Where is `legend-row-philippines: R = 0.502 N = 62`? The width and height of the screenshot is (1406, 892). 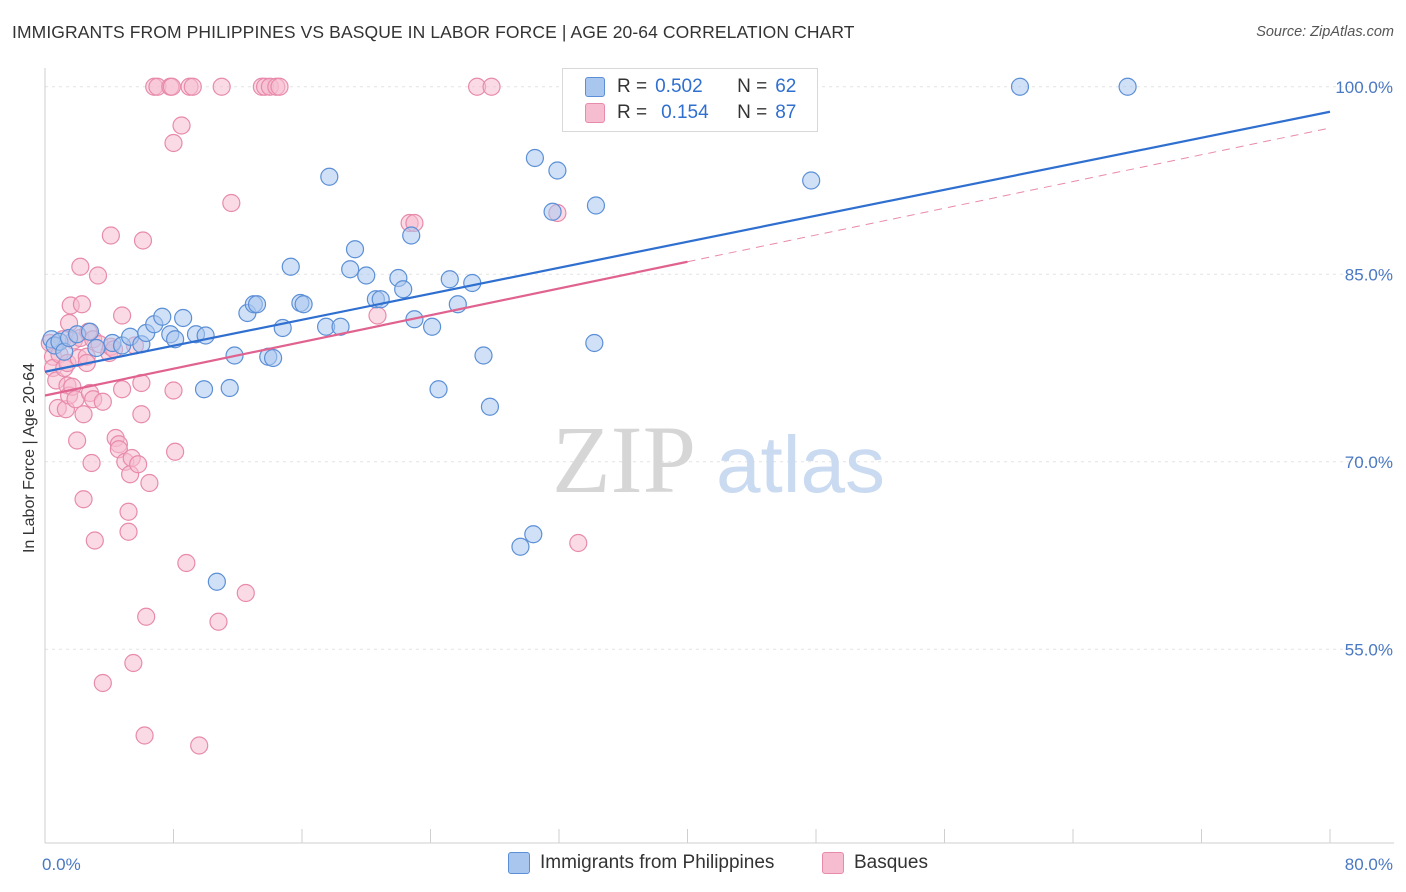 legend-row-philippines: R = 0.502 N = 62 is located at coordinates (690, 87).